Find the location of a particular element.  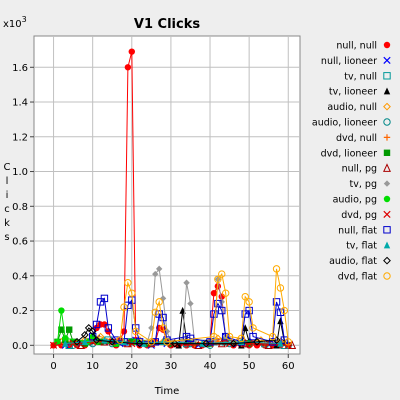

legend-entry-label: null, lioneer is located at coordinates (349, 61).